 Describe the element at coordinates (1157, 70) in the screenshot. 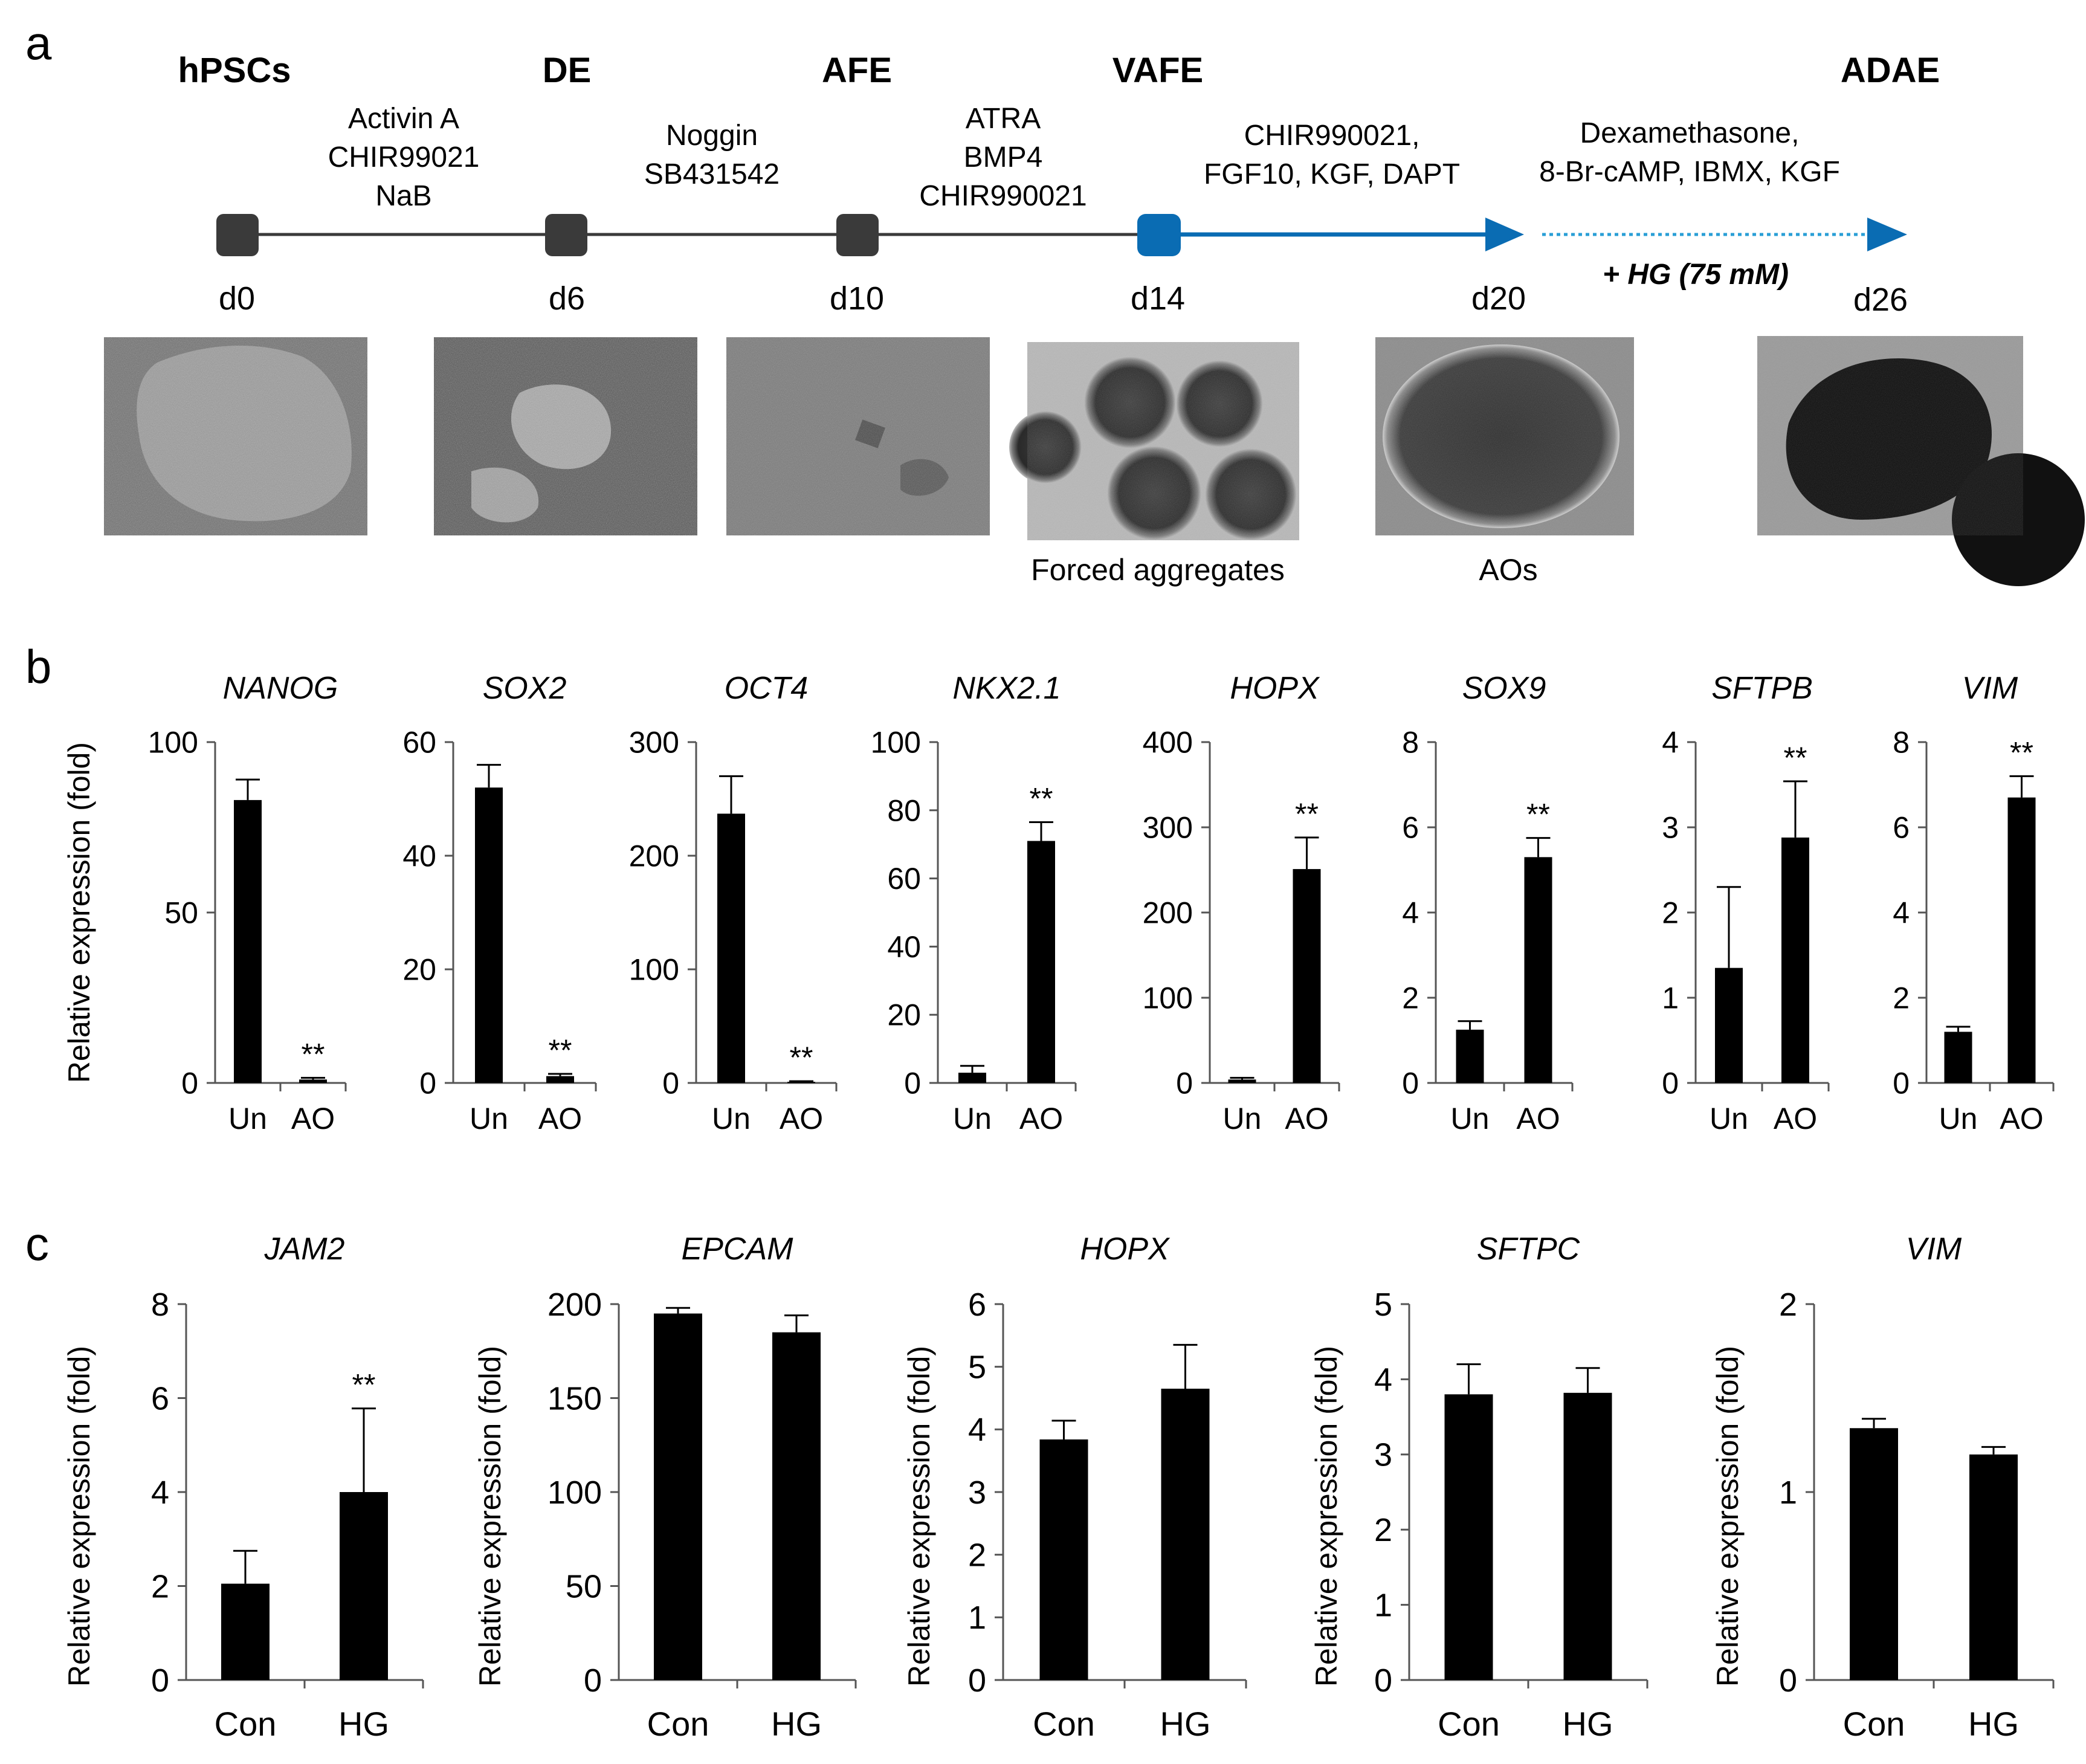

I see `stage-vafe: VAFE` at that location.